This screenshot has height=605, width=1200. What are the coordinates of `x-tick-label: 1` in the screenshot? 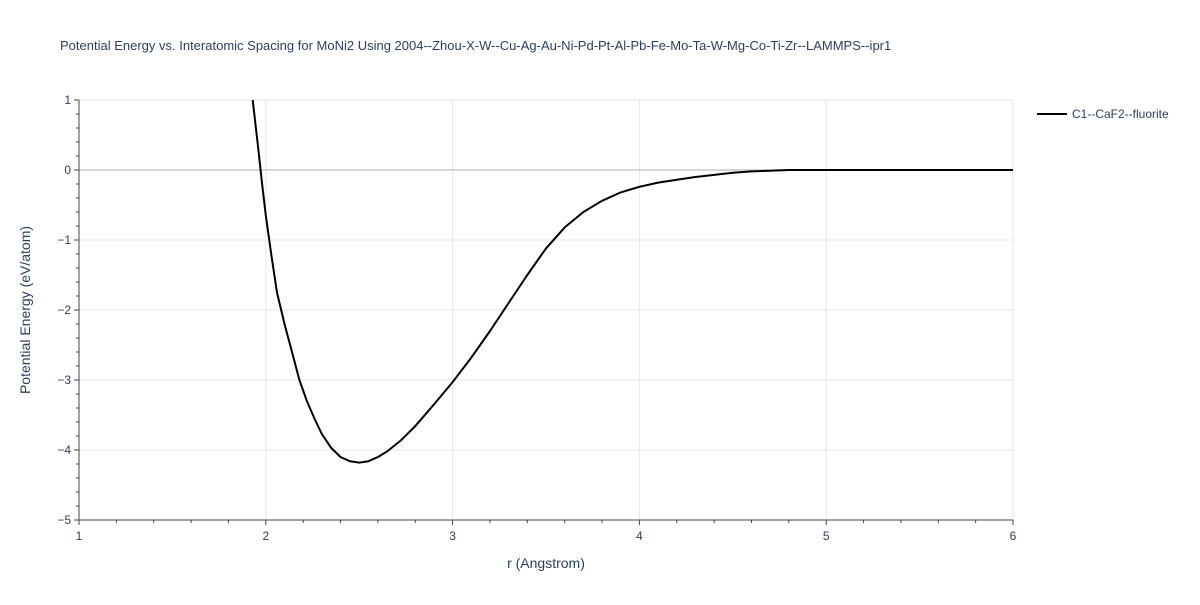 It's located at (79, 536).